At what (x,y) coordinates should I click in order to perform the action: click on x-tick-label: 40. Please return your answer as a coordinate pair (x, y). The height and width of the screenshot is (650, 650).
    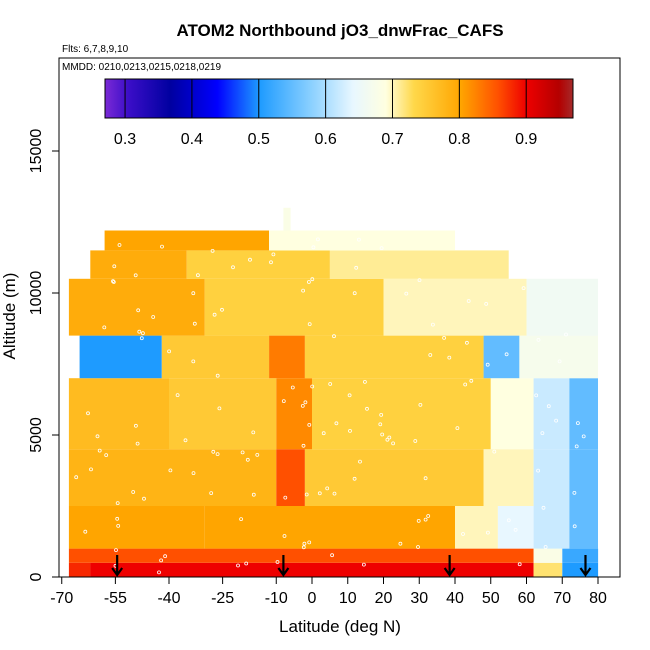
    Looking at the image, I should click on (455, 598).